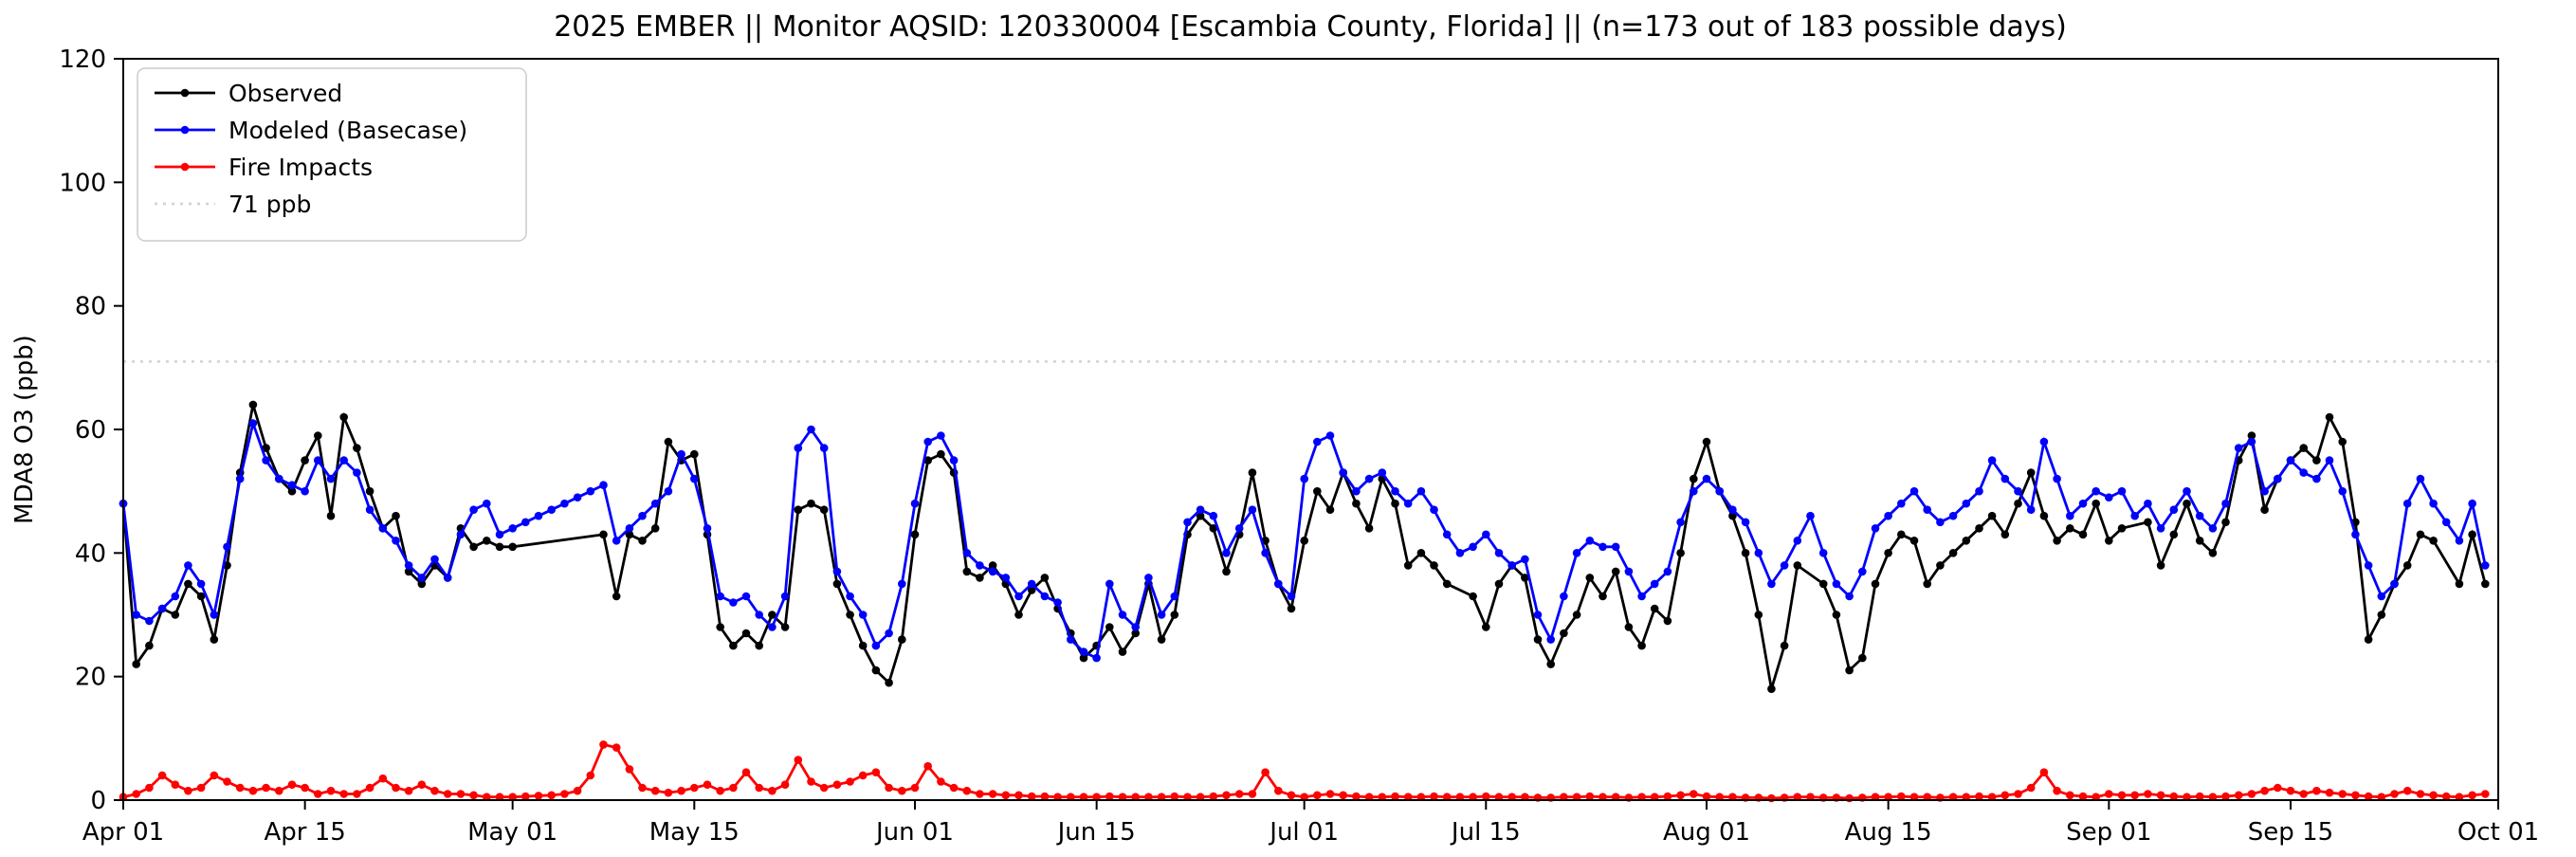 Image resolution: width=2576 pixels, height=857 pixels. What do you see at coordinates (90, 307) in the screenshot?
I see `y-tick-label: 80` at bounding box center [90, 307].